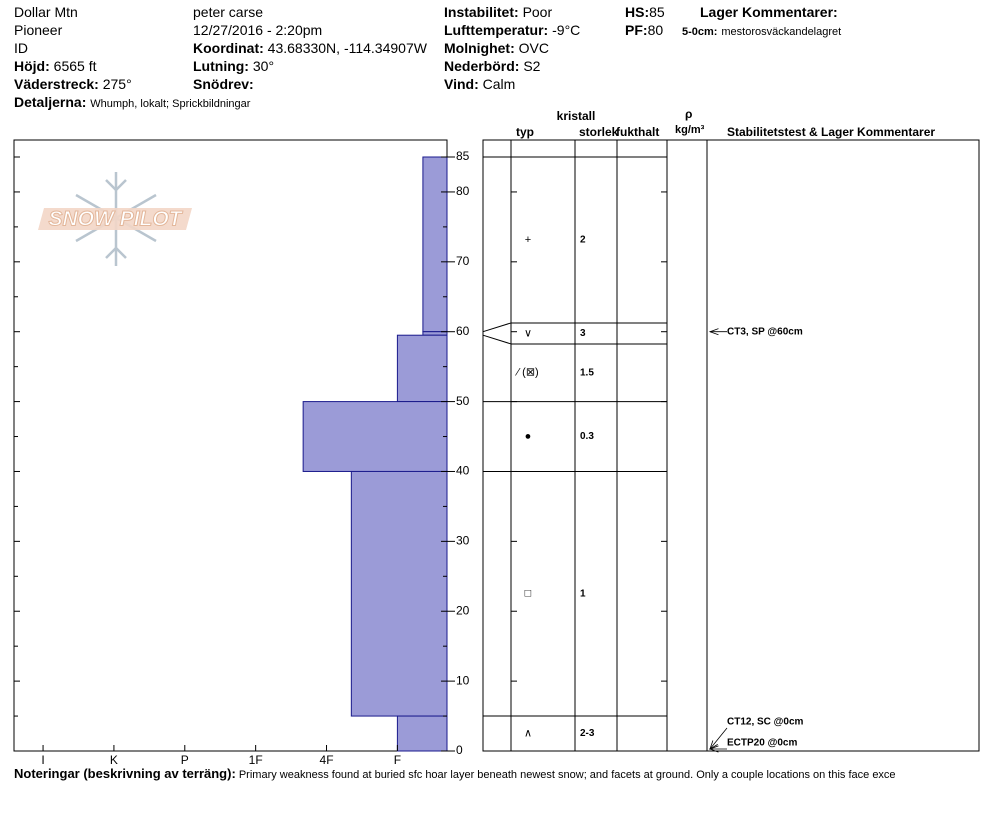 The width and height of the screenshot is (994, 840). Describe the element at coordinates (463, 401) in the screenshot. I see `y-tick-label: 50` at that location.